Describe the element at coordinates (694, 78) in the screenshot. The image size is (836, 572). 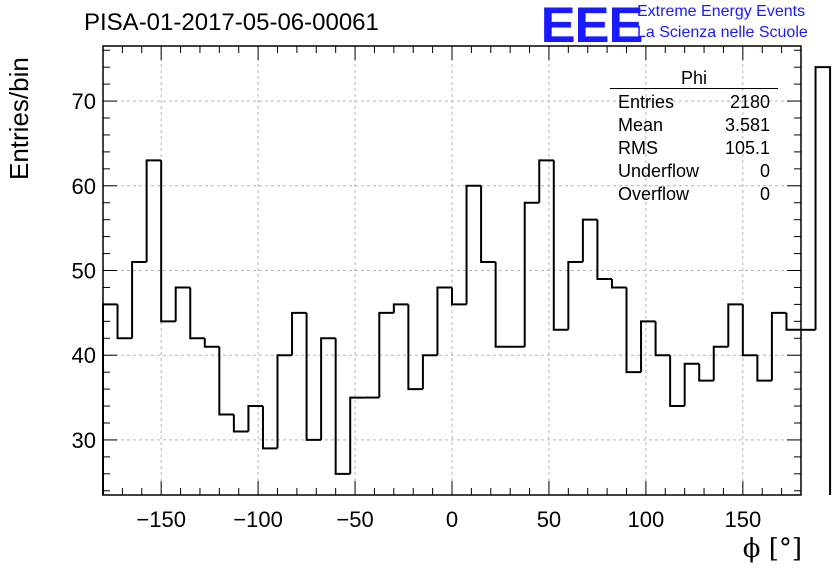
I see `stats-title: Phi` at that location.